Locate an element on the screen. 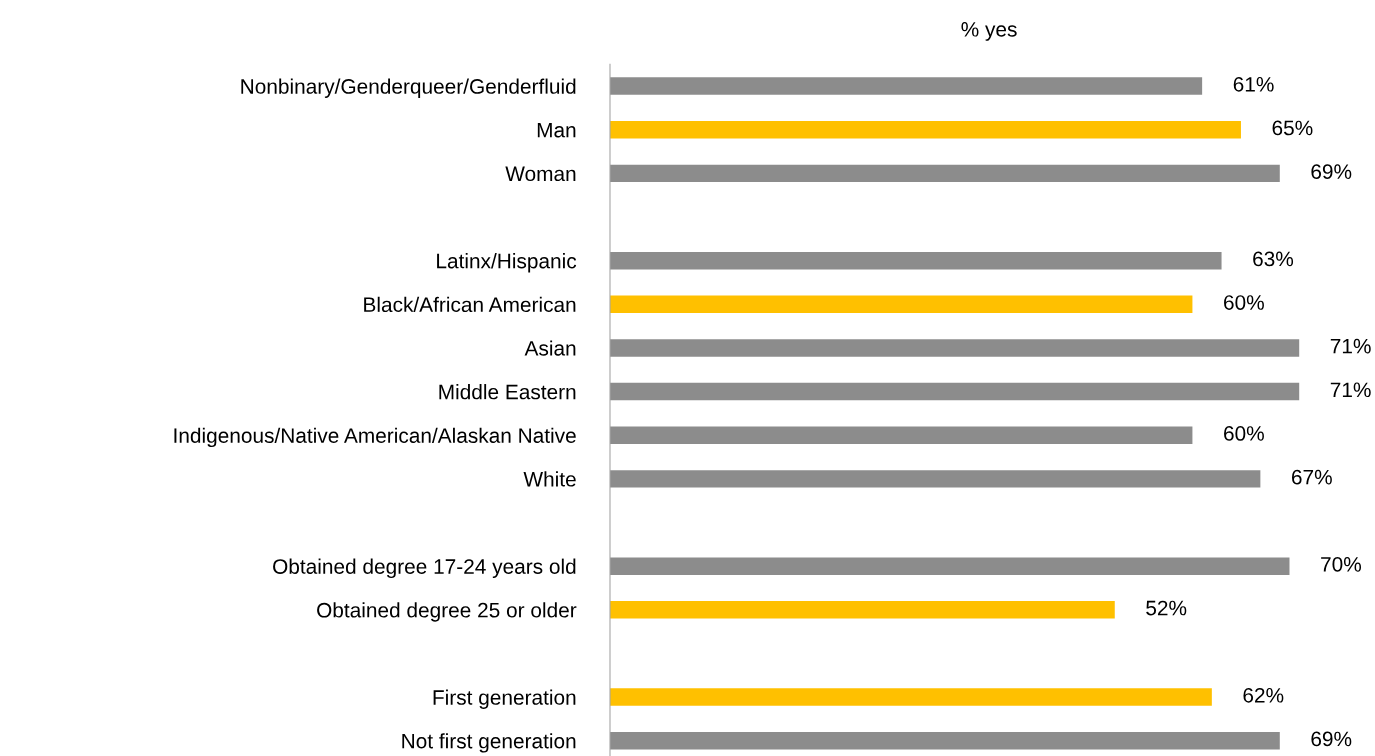 The image size is (1375, 756). y-tick-label: Woman is located at coordinates (540, 174).